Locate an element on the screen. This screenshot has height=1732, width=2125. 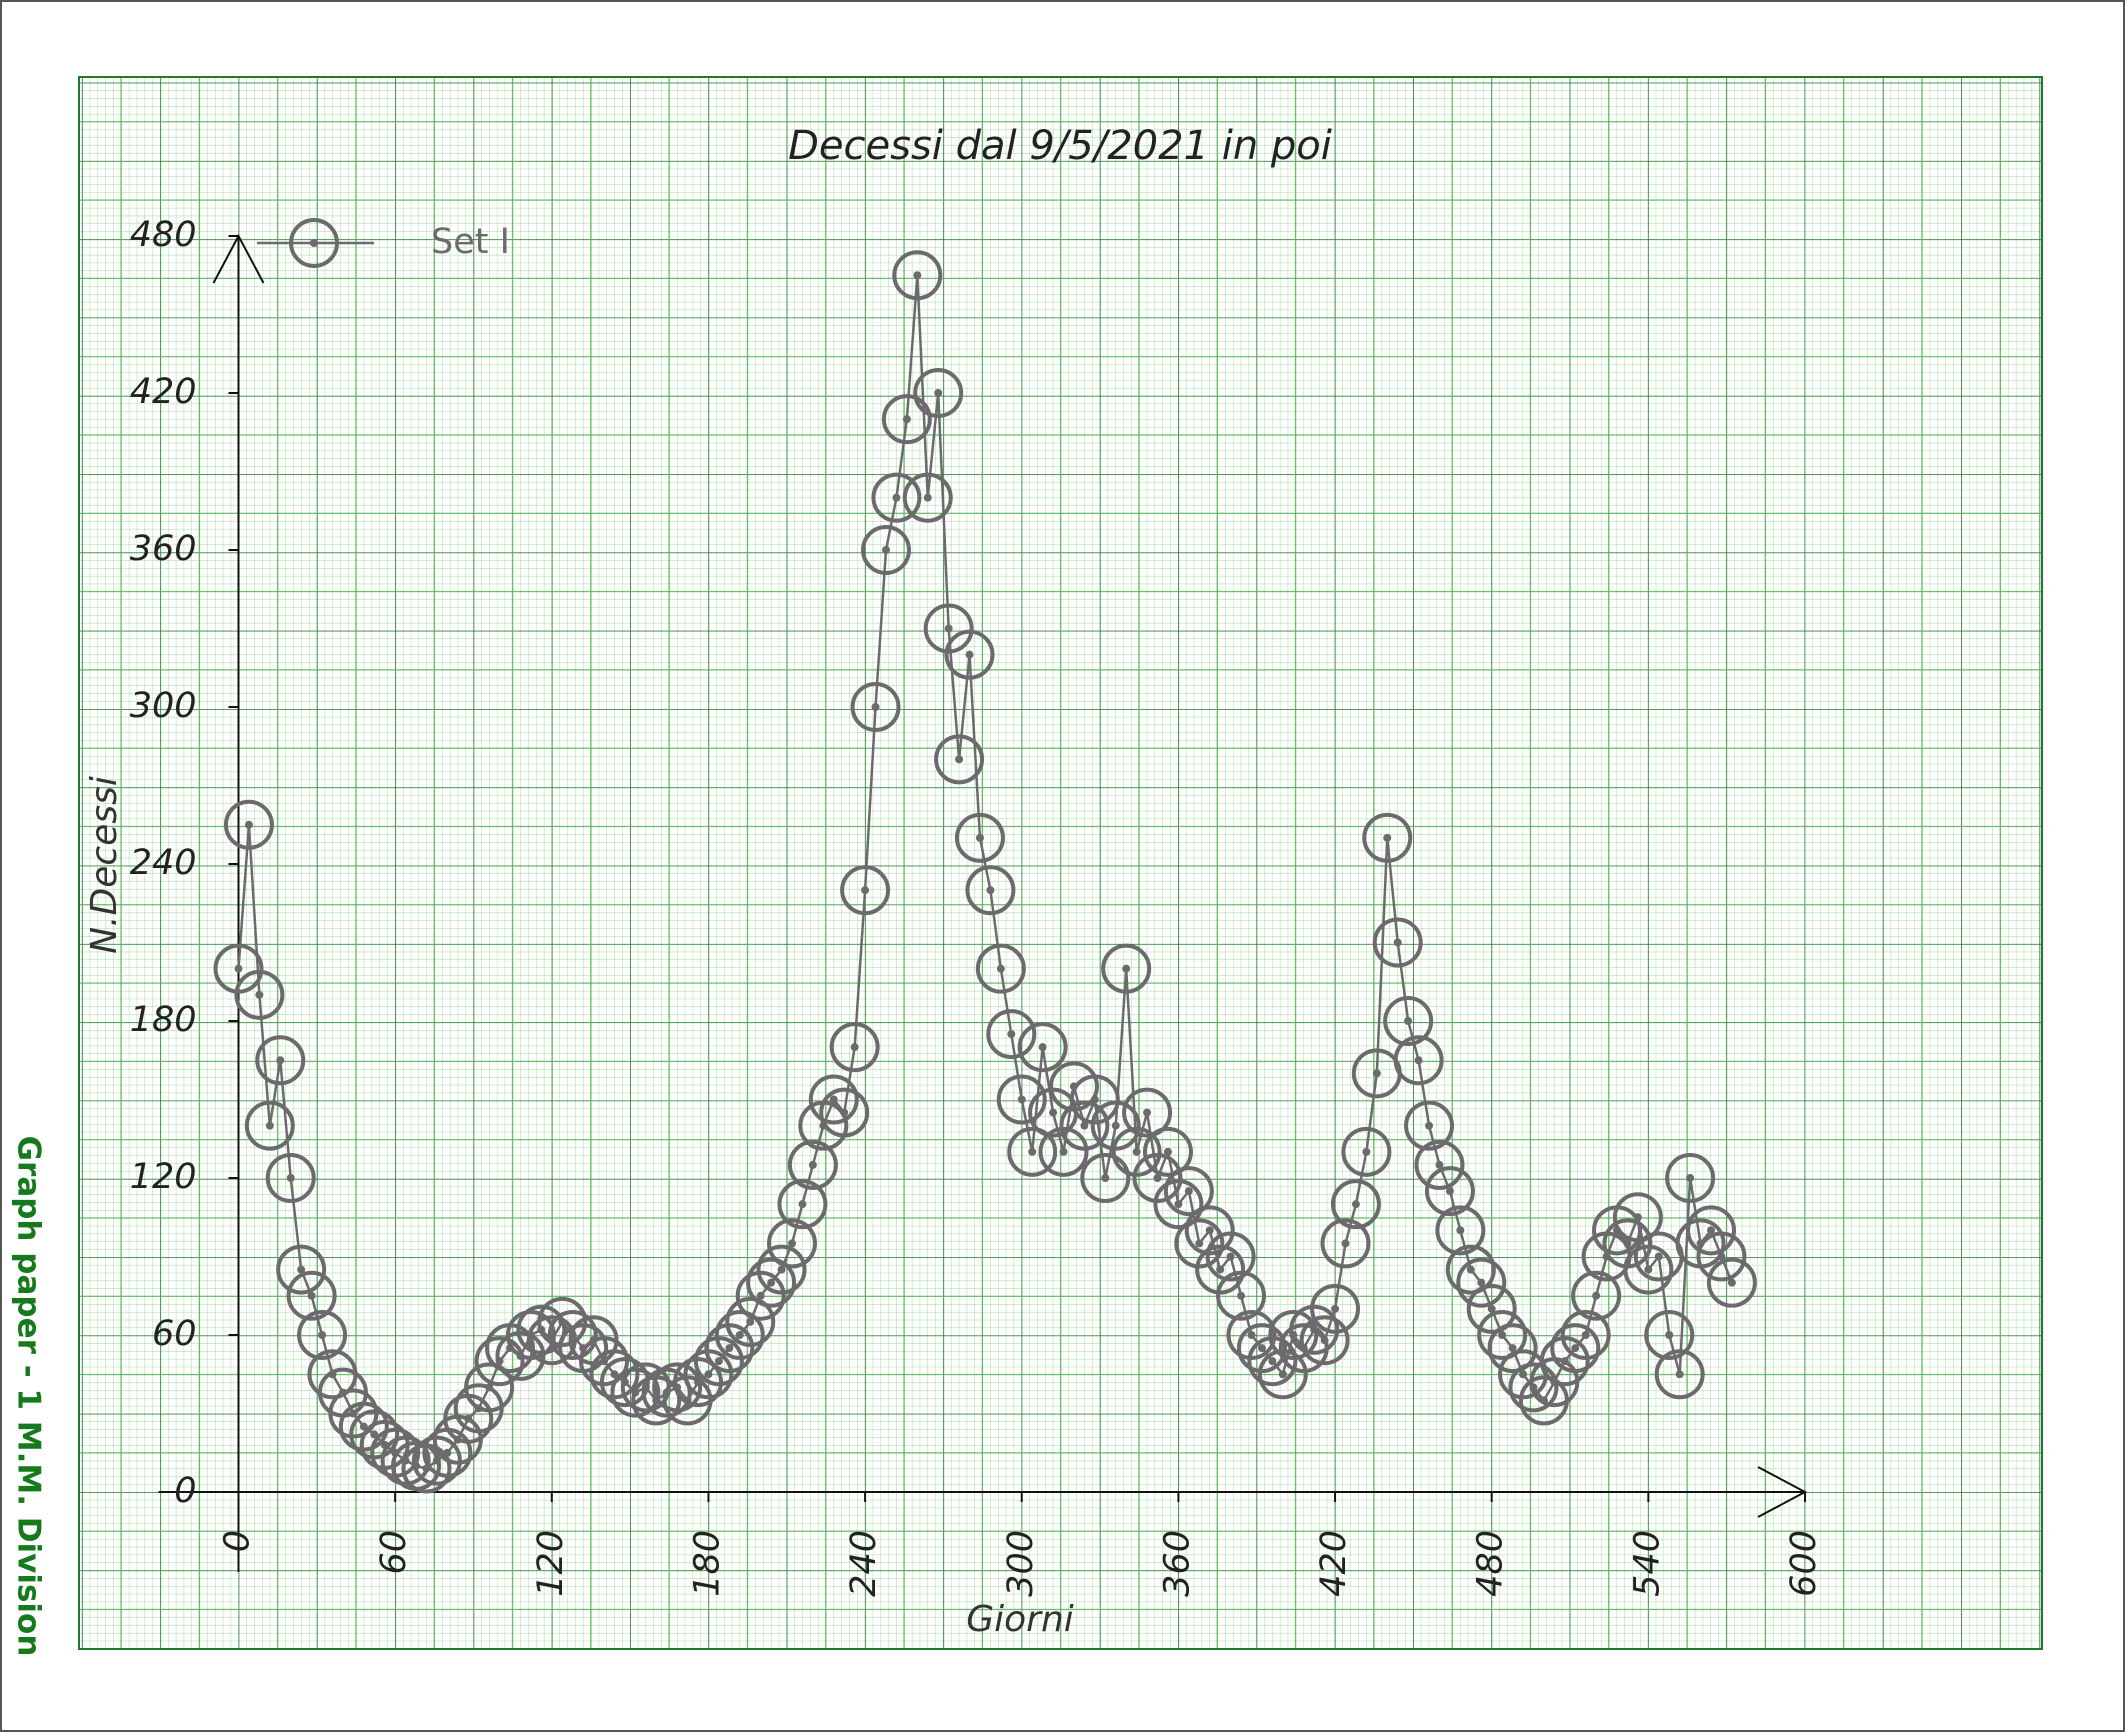
y-tick-label: 480 is located at coordinates (163, 235).